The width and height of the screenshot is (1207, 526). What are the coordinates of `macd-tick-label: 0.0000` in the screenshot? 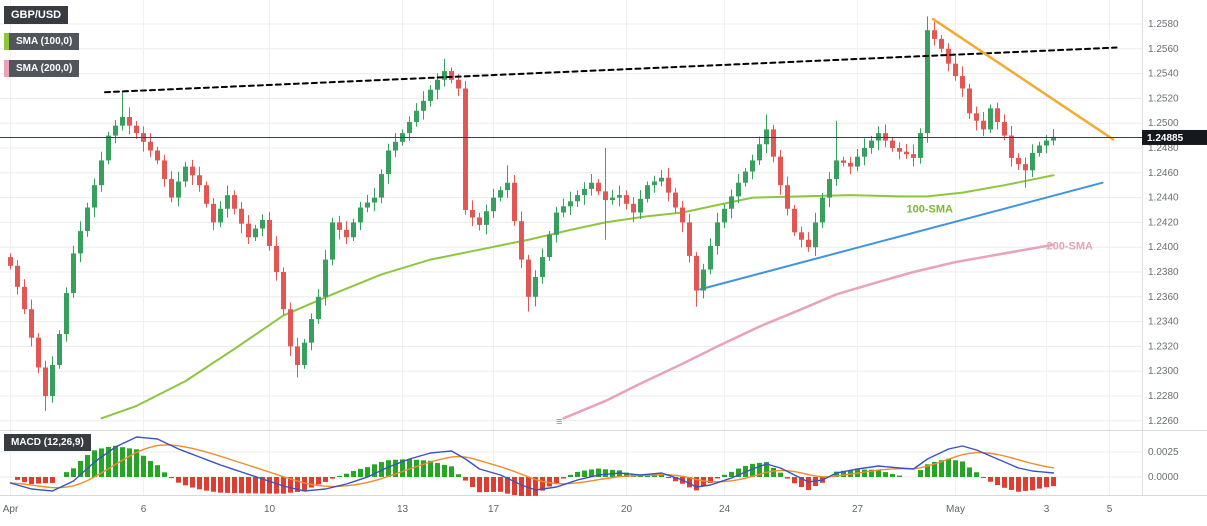 It's located at (1163, 477).